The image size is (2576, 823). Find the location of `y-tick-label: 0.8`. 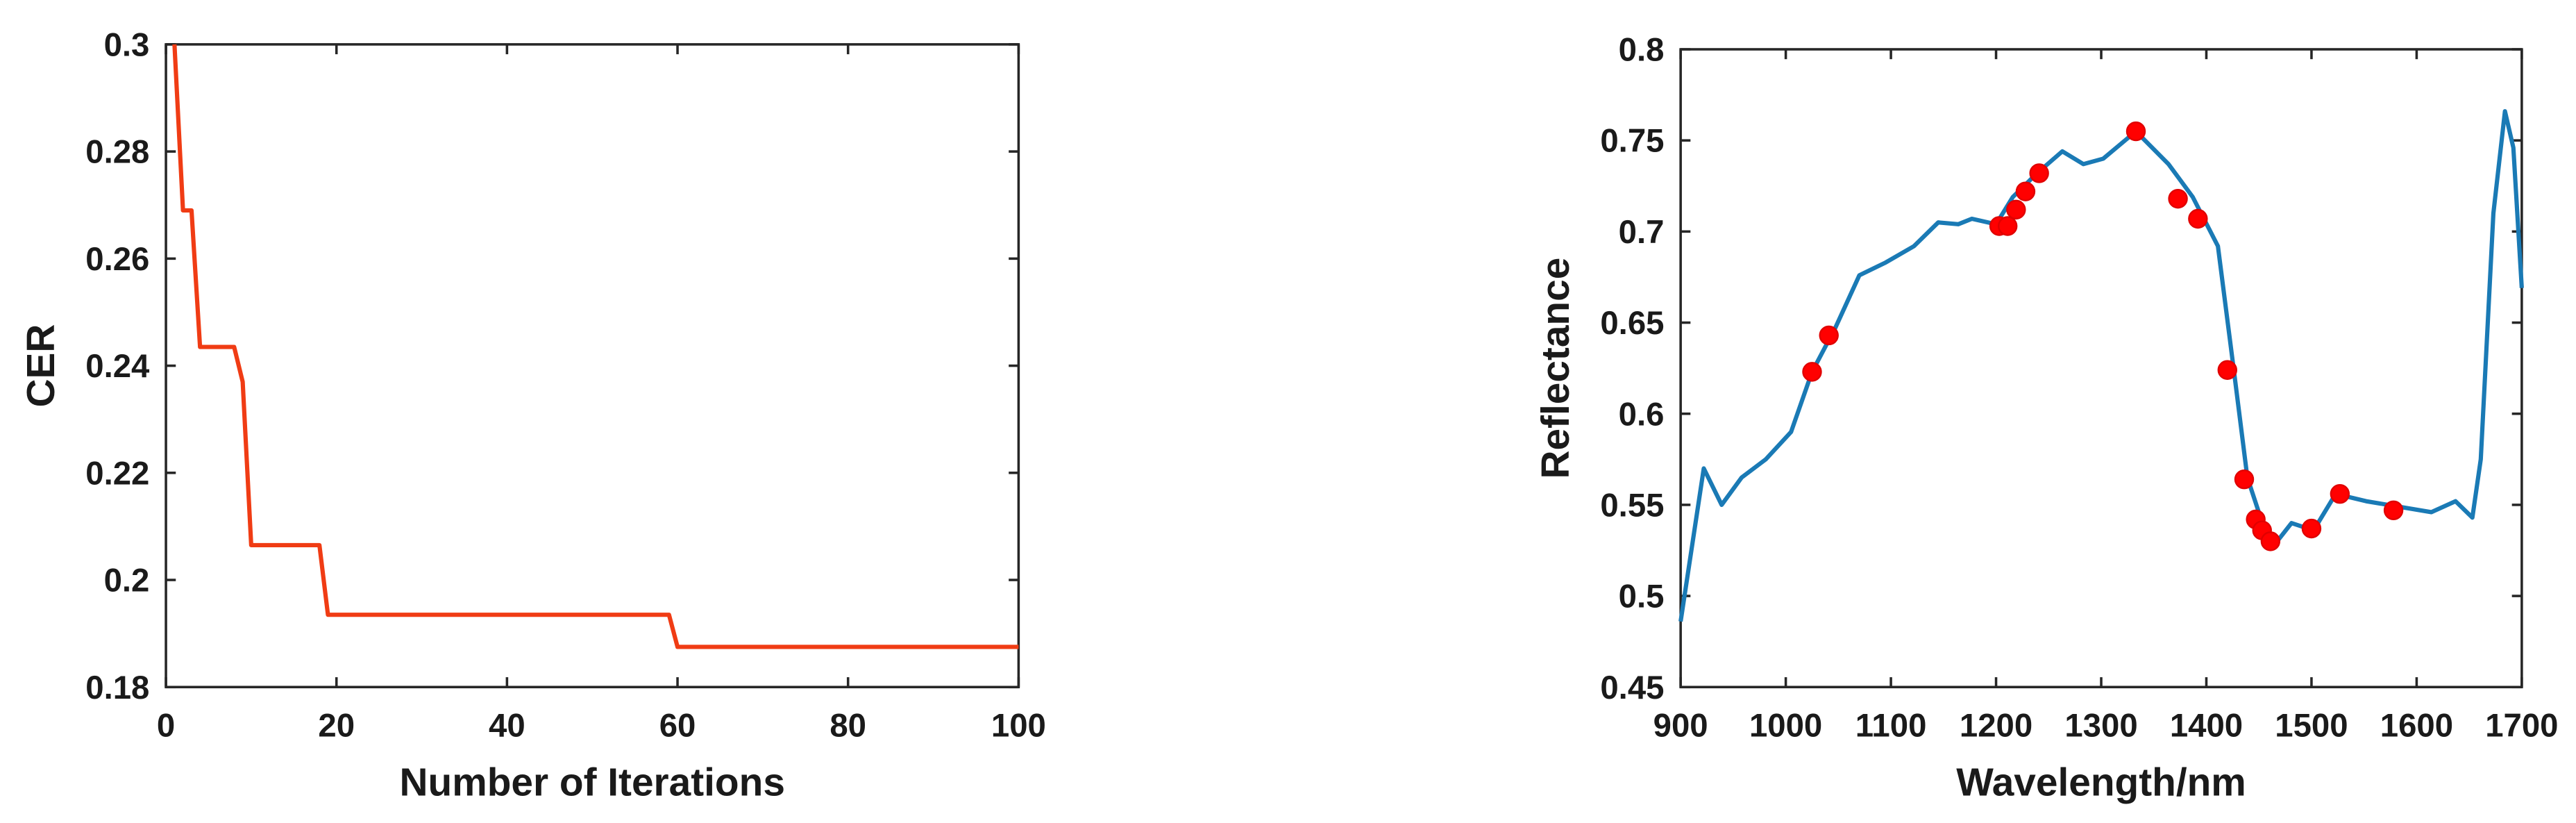

y-tick-label: 0.8 is located at coordinates (1642, 51).